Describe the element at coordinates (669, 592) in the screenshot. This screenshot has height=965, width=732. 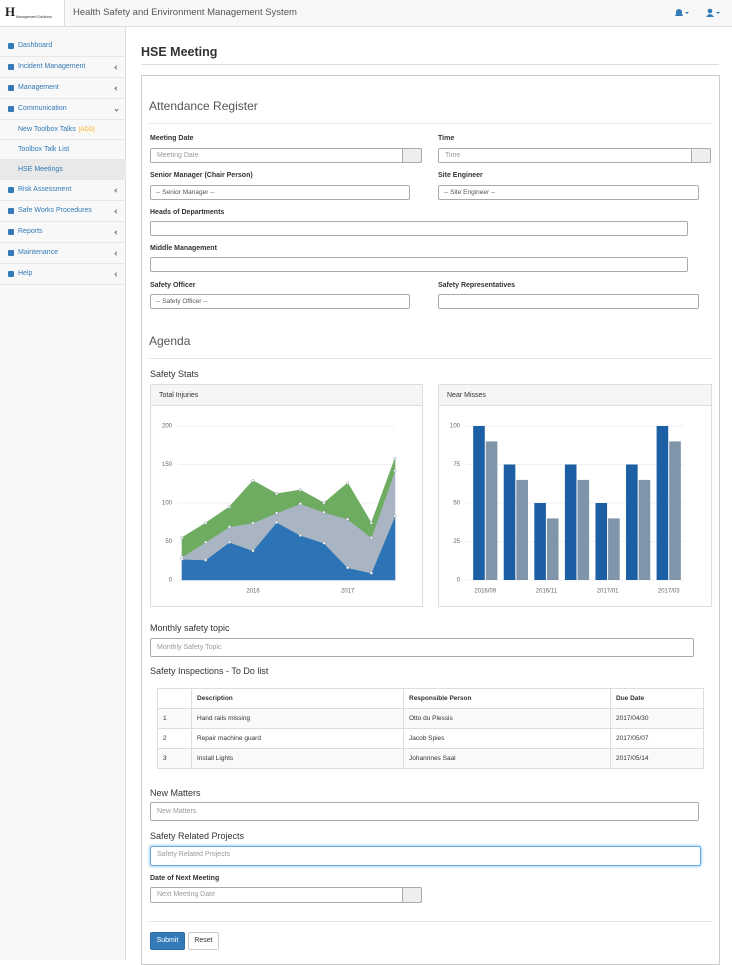
I see `x-tick-label: 2017/03` at that location.